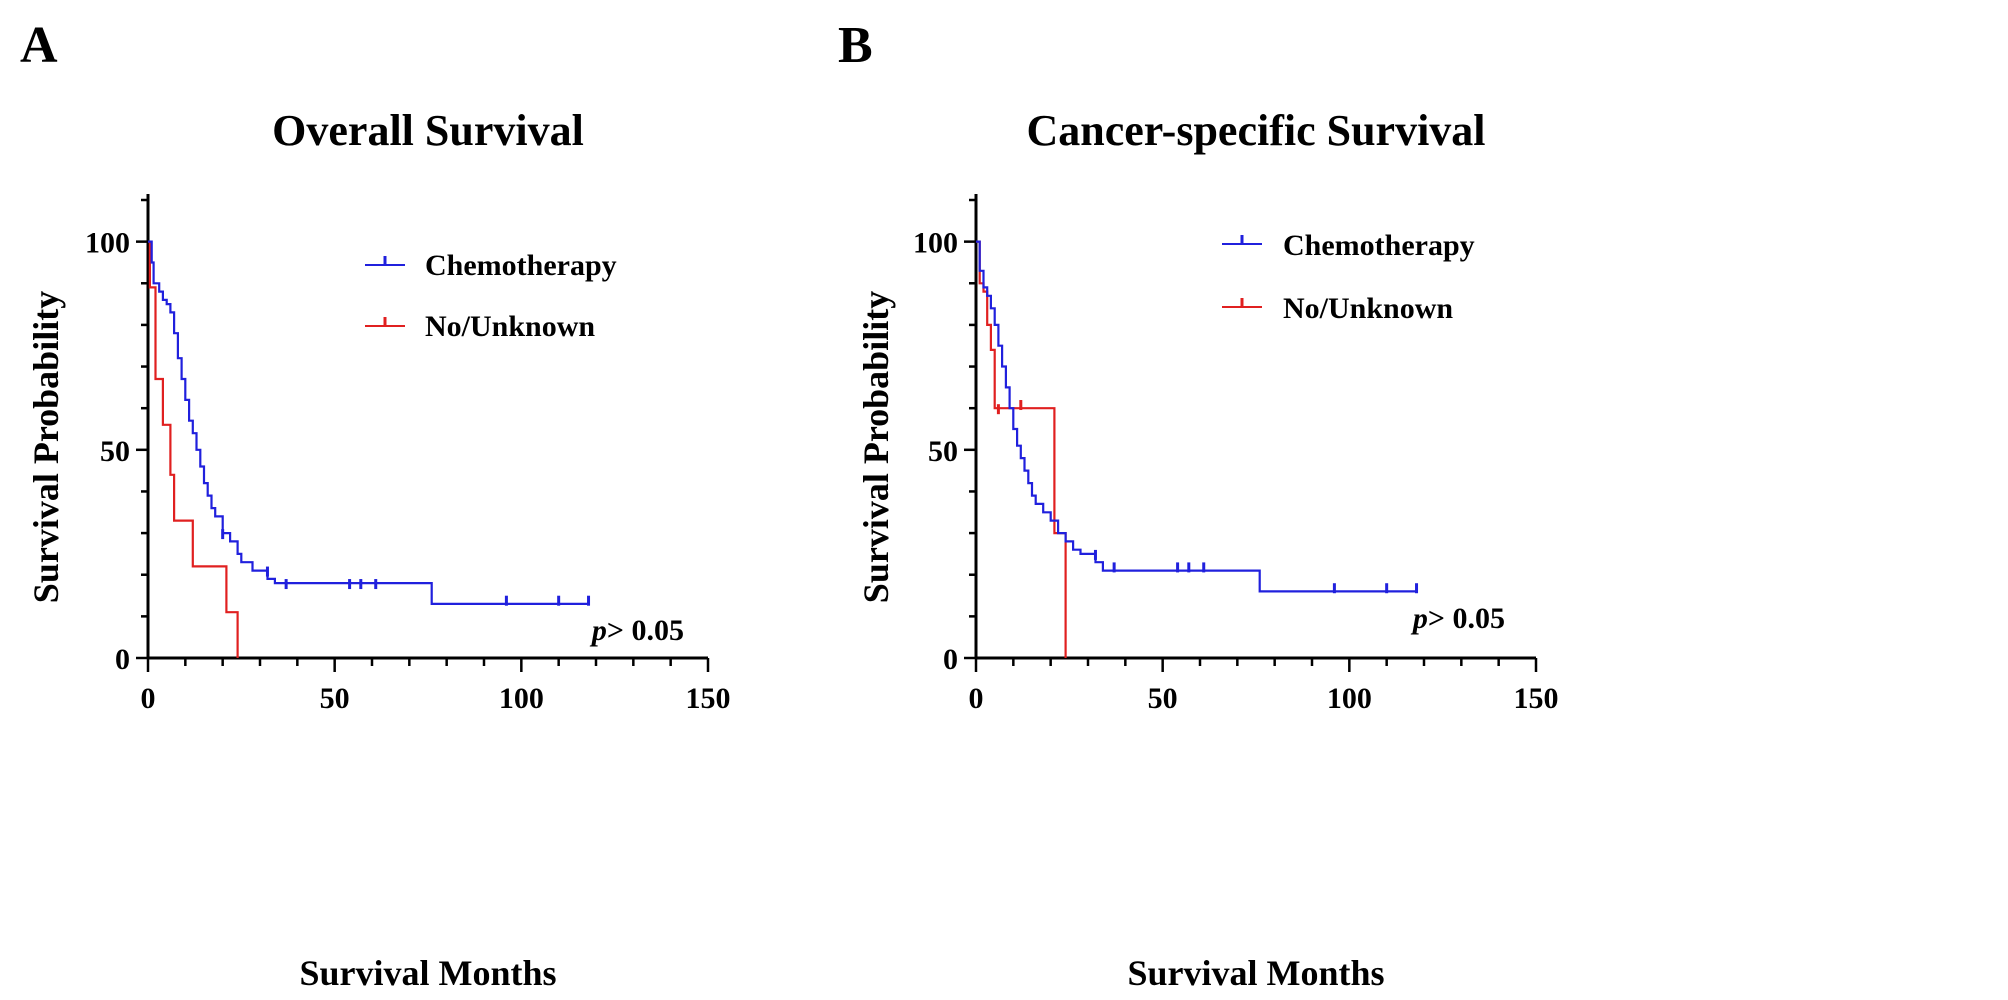 This screenshot has height=1000, width=2008. I want to click on panel-b-series-line-chemotherapy, so click(1196, 416).